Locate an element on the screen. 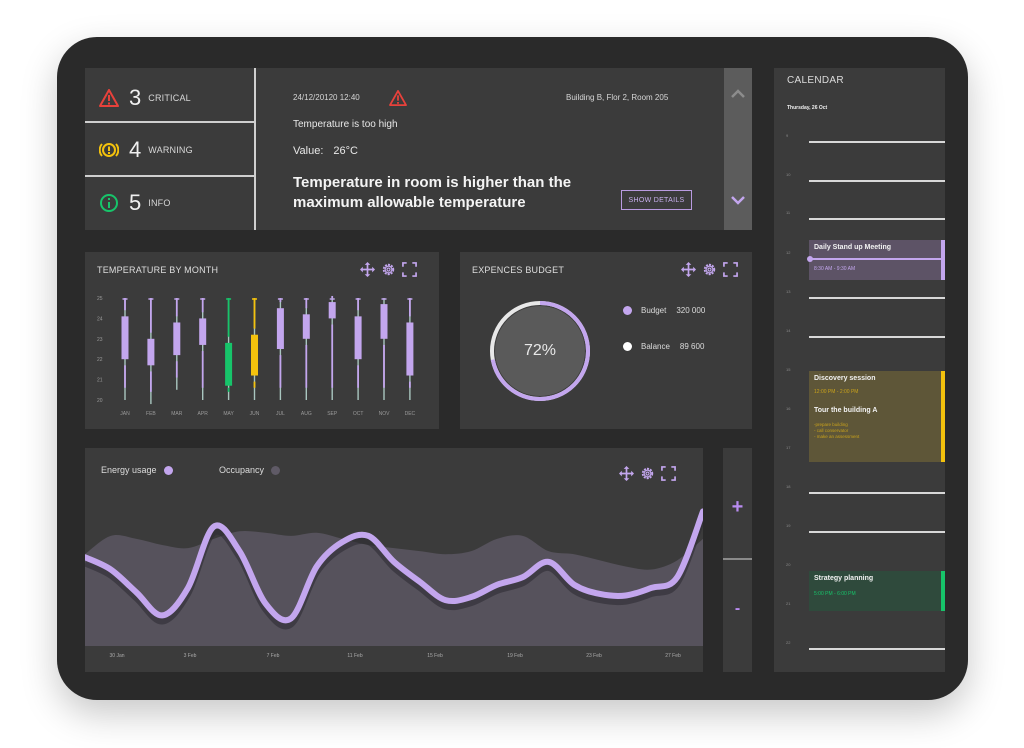 The image size is (1024, 748). alert-message: Temperature is too high is located at coordinates (345, 124).